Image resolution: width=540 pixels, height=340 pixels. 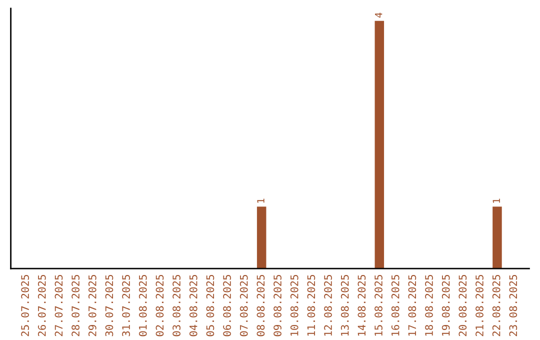 What do you see at coordinates (227, 305) in the screenshot?
I see `x-tick-label: 06.08.2025` at bounding box center [227, 305].